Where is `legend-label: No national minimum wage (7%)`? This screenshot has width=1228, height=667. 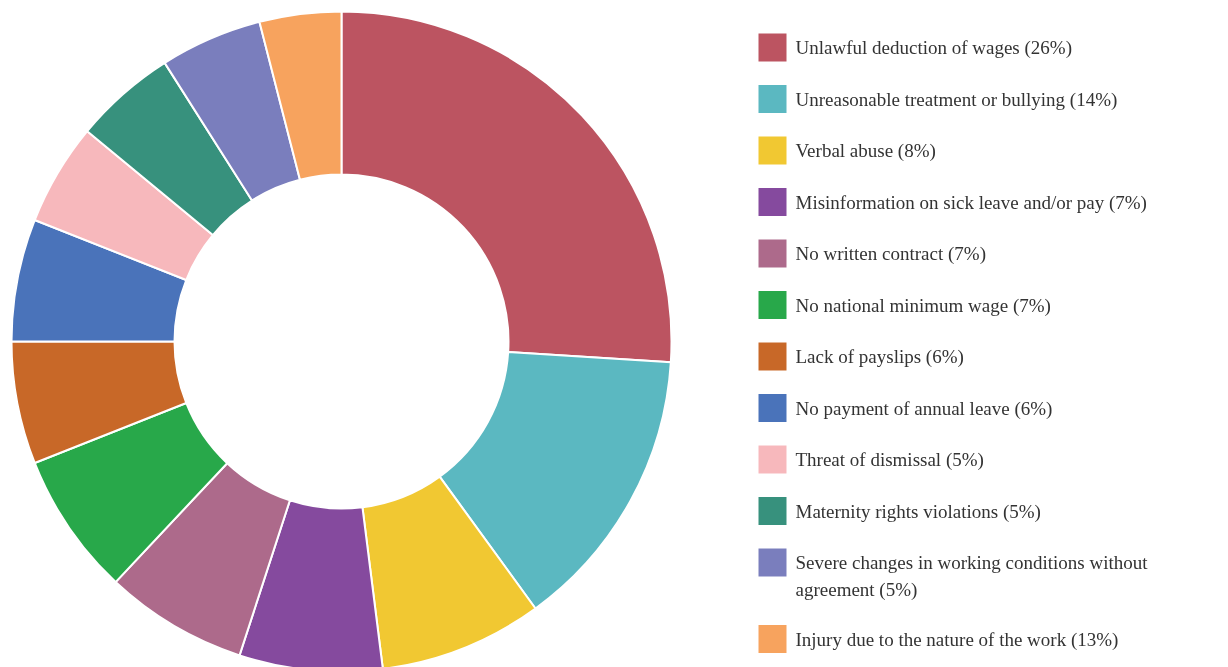
legend-label: No national minimum wage (7%) is located at coordinates (923, 305).